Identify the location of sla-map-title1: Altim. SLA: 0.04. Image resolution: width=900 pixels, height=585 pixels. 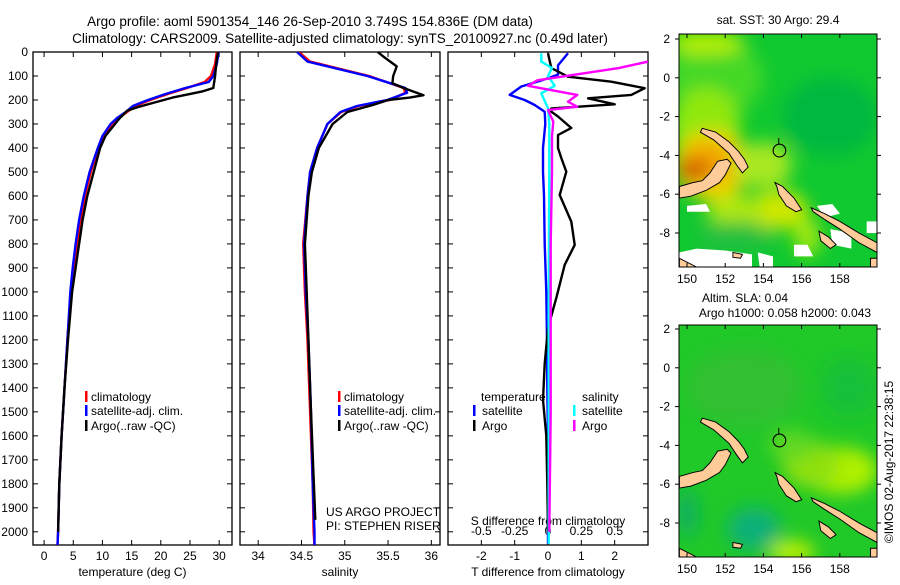
(745, 298).